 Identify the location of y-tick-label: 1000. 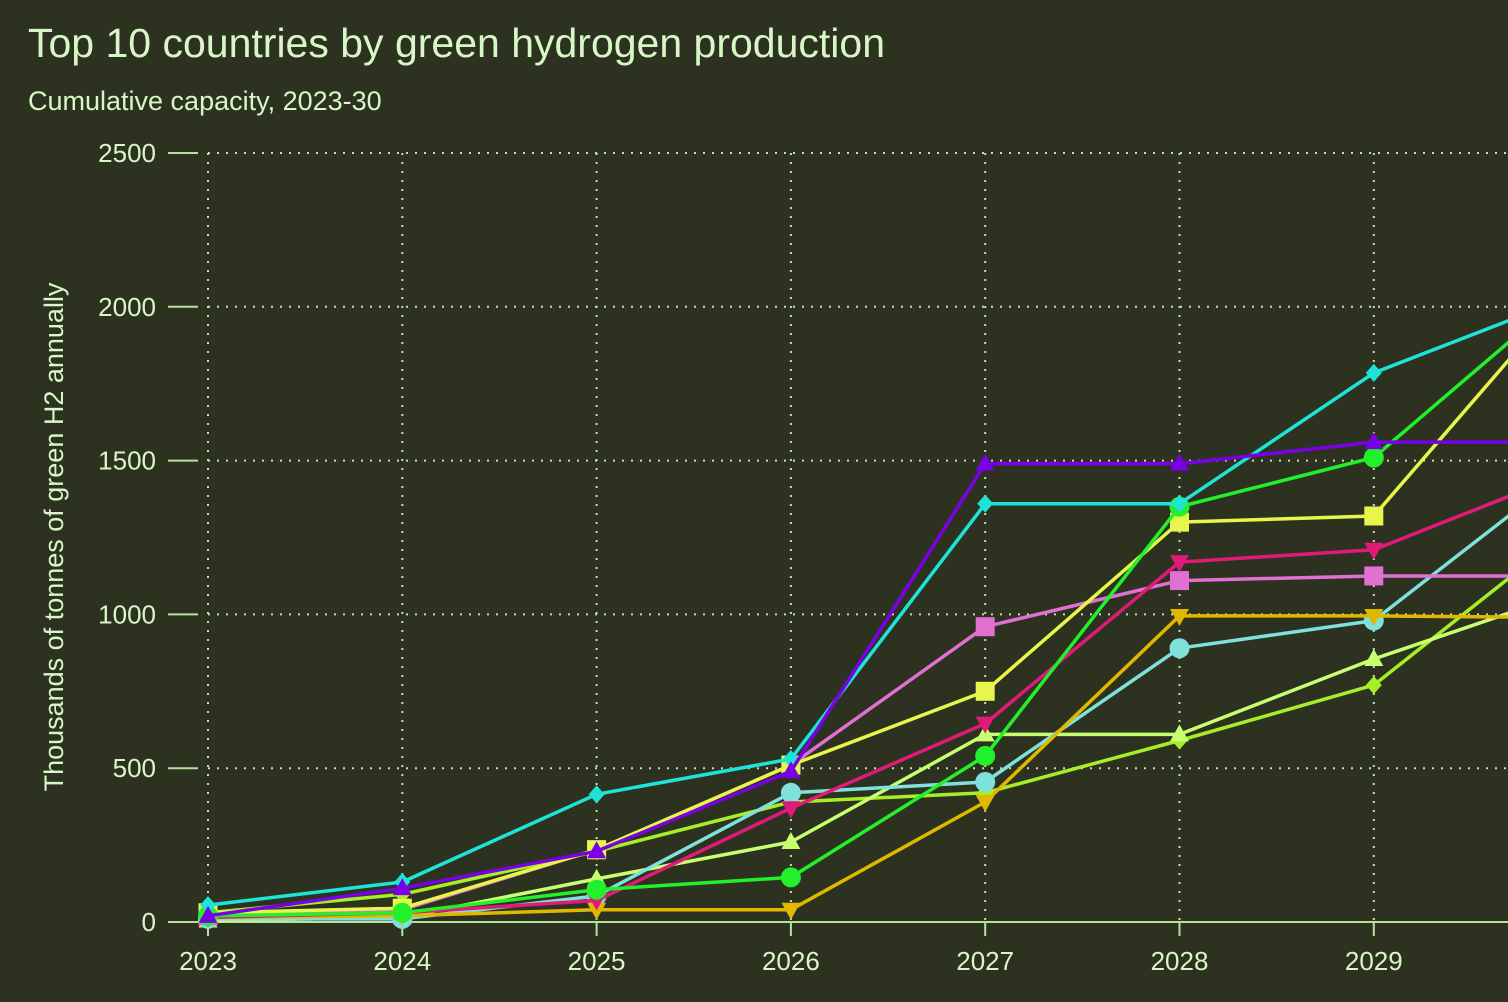
(127, 614).